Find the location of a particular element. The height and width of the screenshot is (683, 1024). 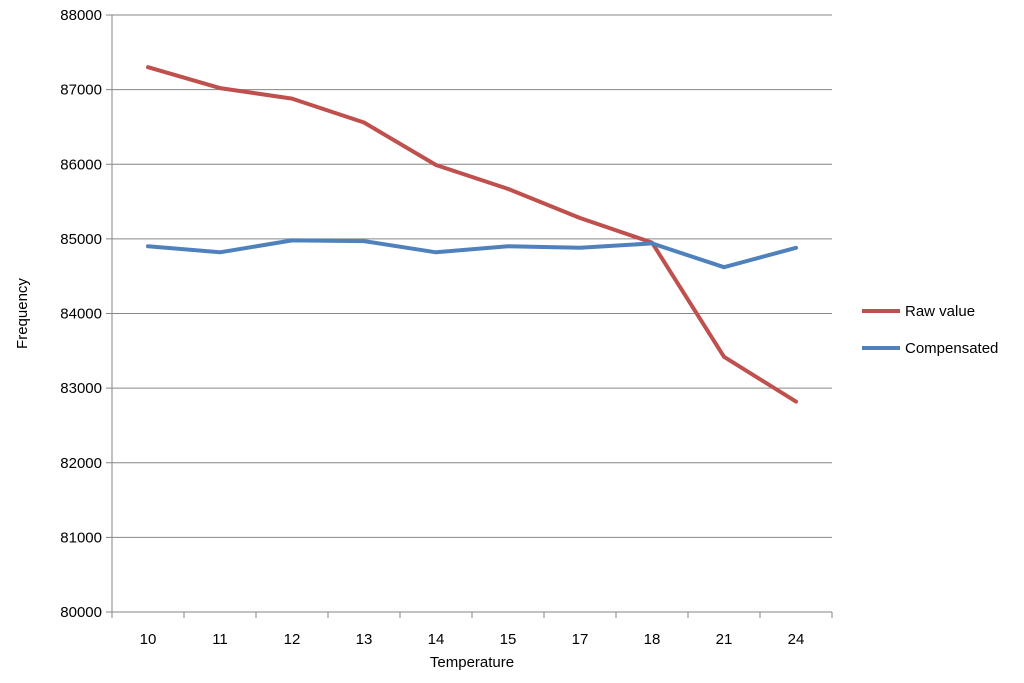

legend-label: Raw value is located at coordinates (940, 311).